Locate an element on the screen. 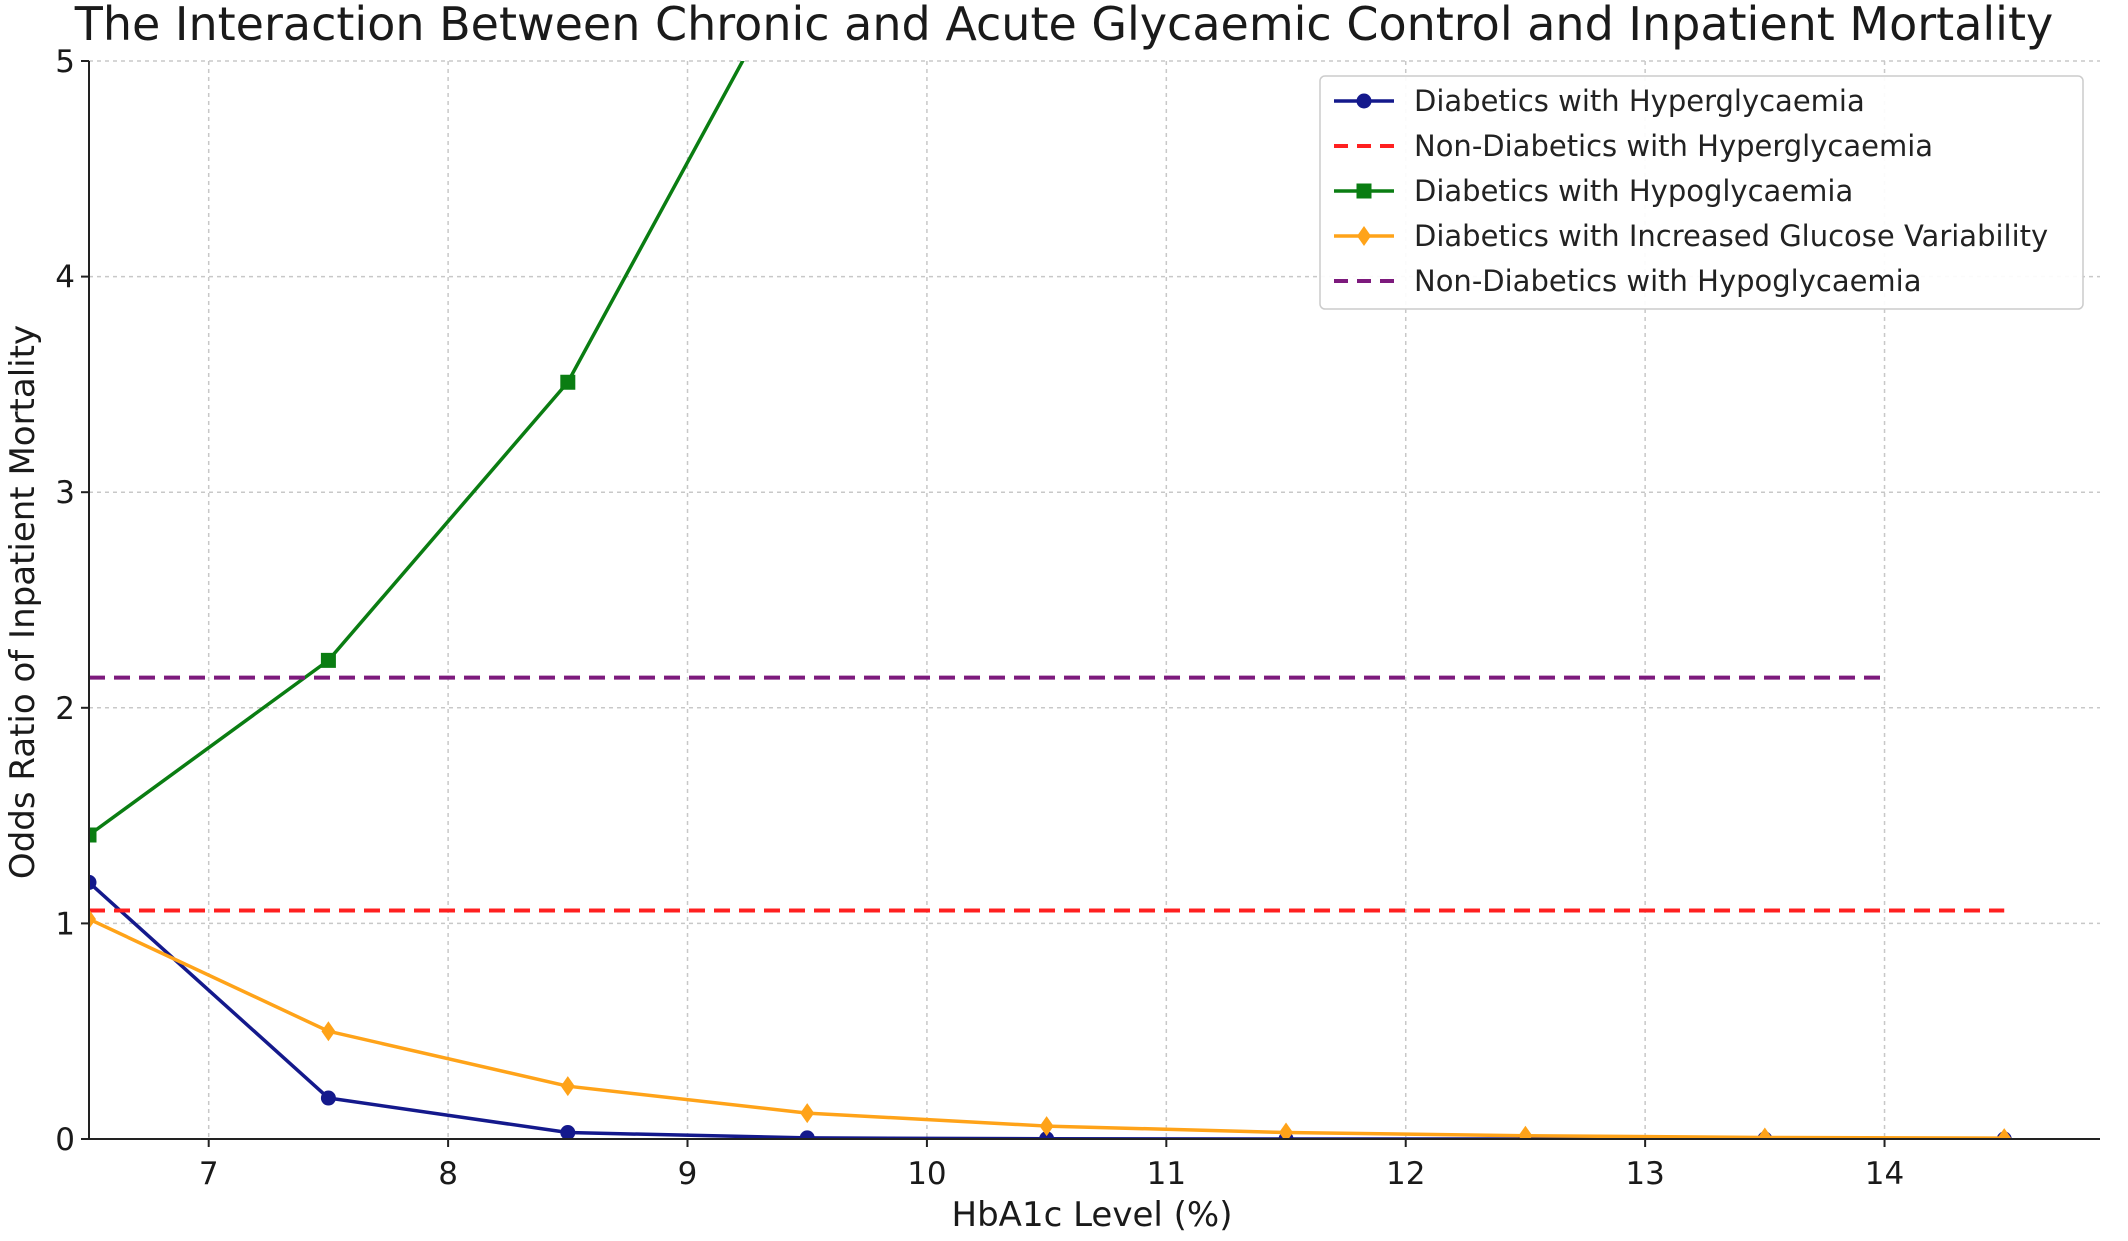 This screenshot has height=1241, width=2128. y-tick-label: 1 is located at coordinates (65, 924).